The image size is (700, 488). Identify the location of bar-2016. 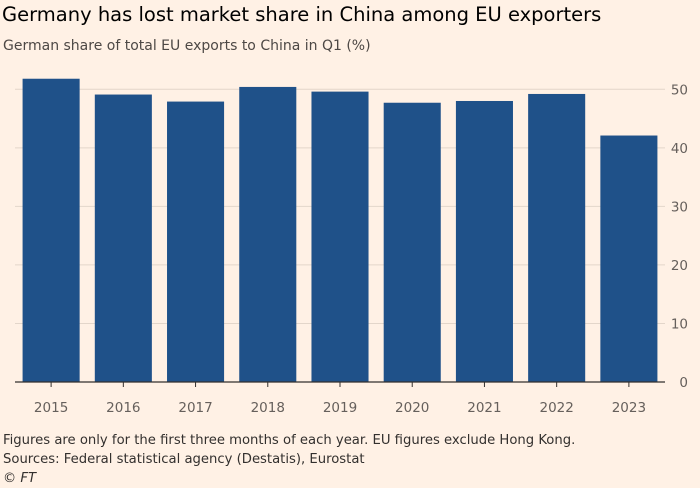
(123, 238).